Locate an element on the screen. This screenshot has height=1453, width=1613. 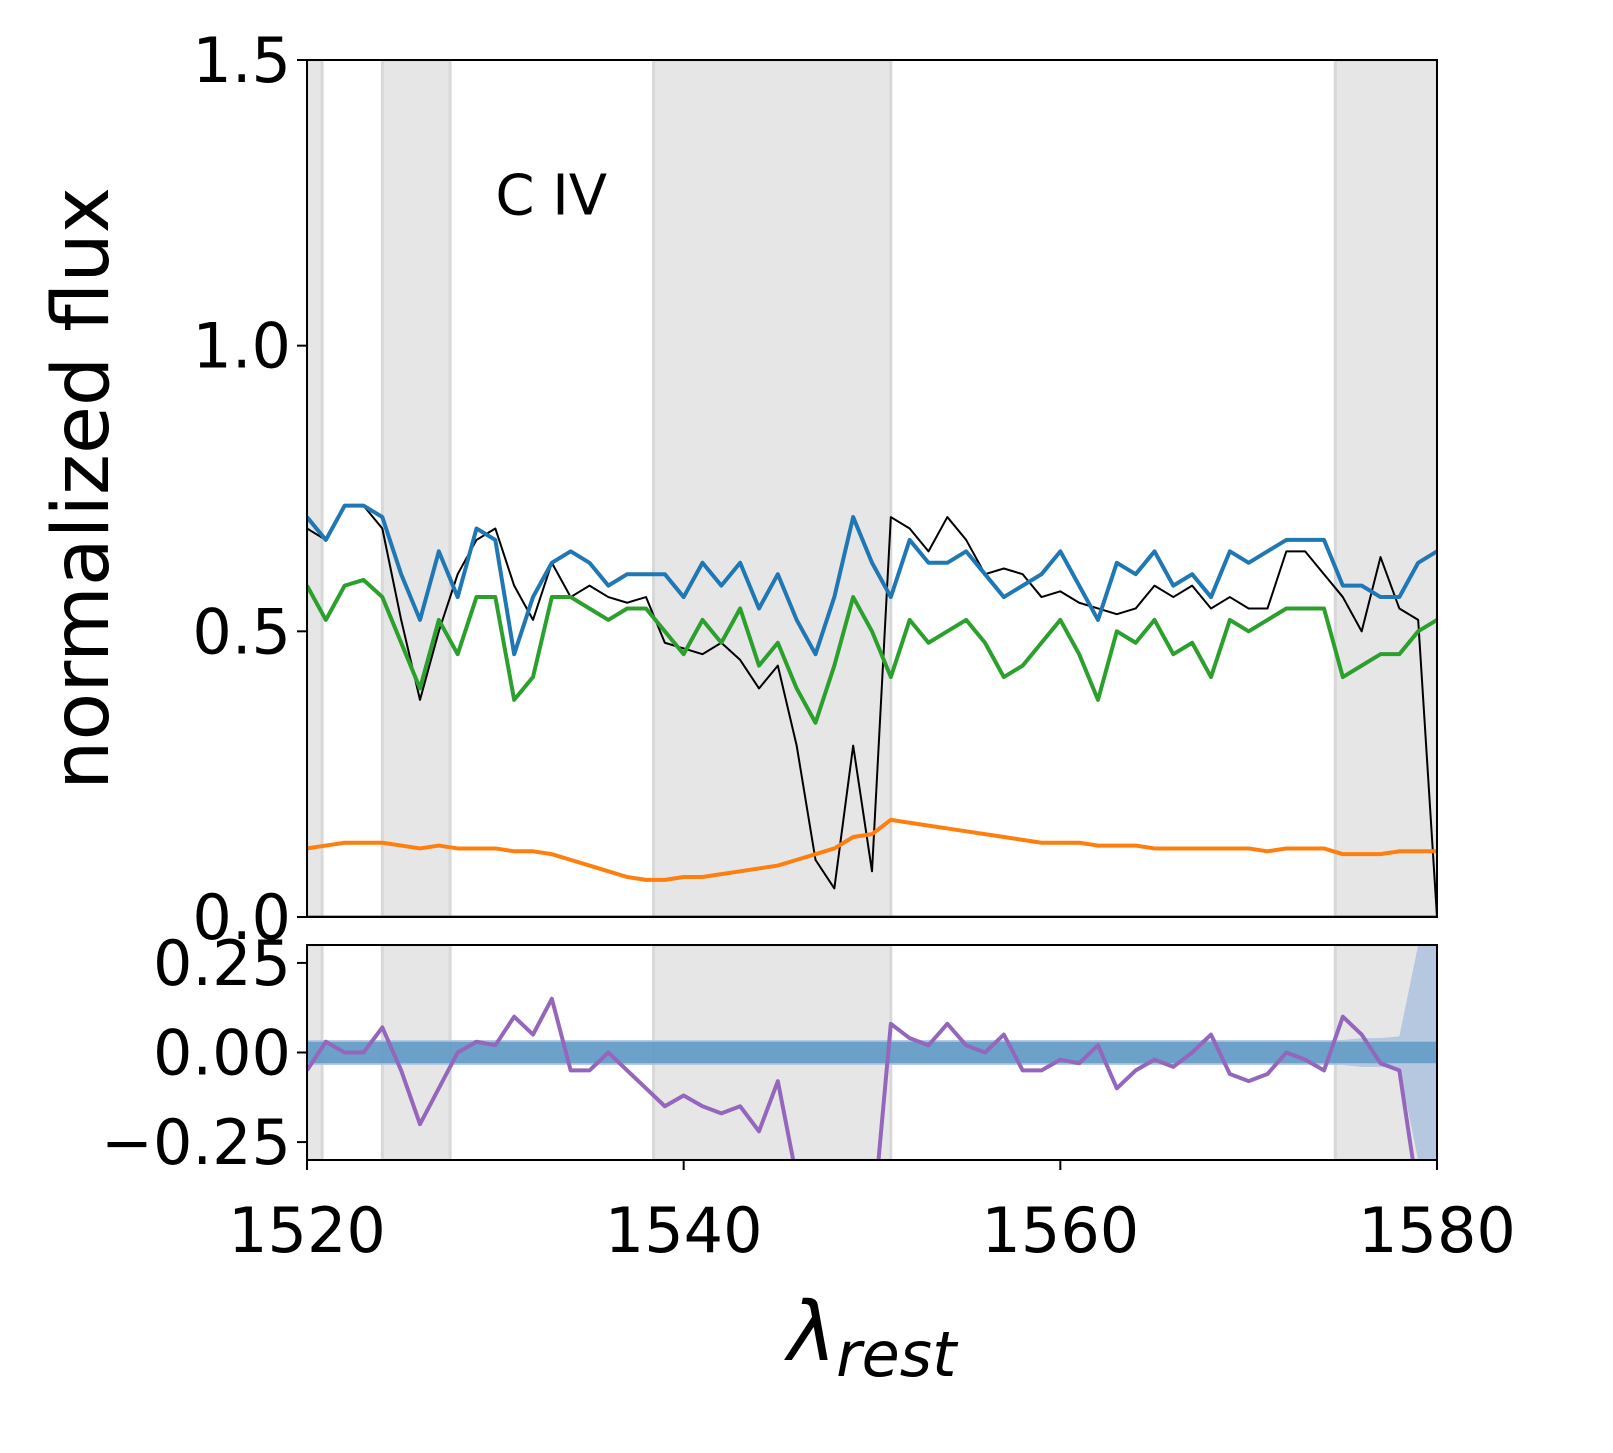
x-tick-label: 1520 is located at coordinates (307, 1230).